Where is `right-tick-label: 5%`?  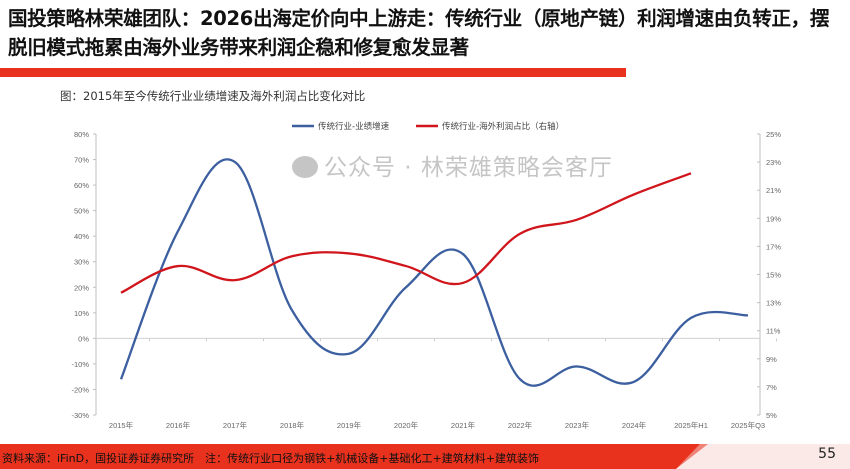
right-tick-label: 5% is located at coordinates (771, 415).